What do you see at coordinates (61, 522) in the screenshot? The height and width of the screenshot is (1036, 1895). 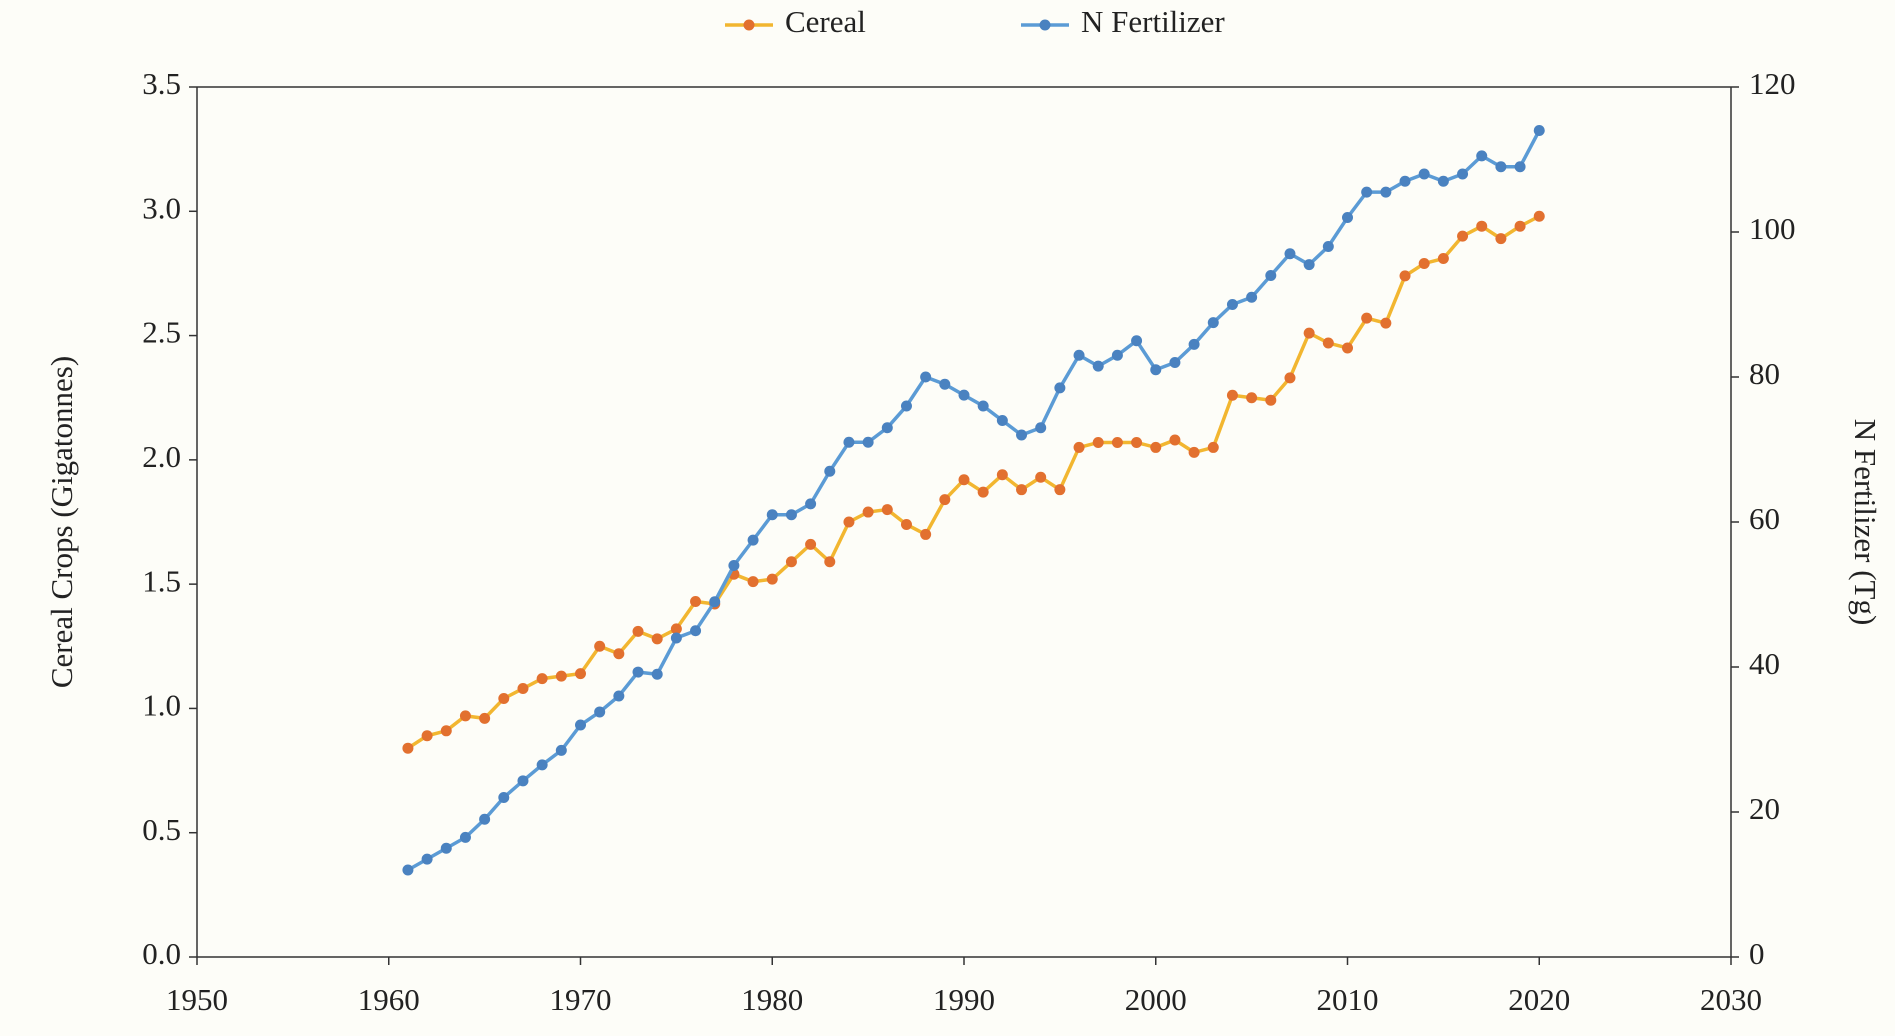 I see `y-axis-title: Cereal Crops (Gigatonnes)` at bounding box center [61, 522].